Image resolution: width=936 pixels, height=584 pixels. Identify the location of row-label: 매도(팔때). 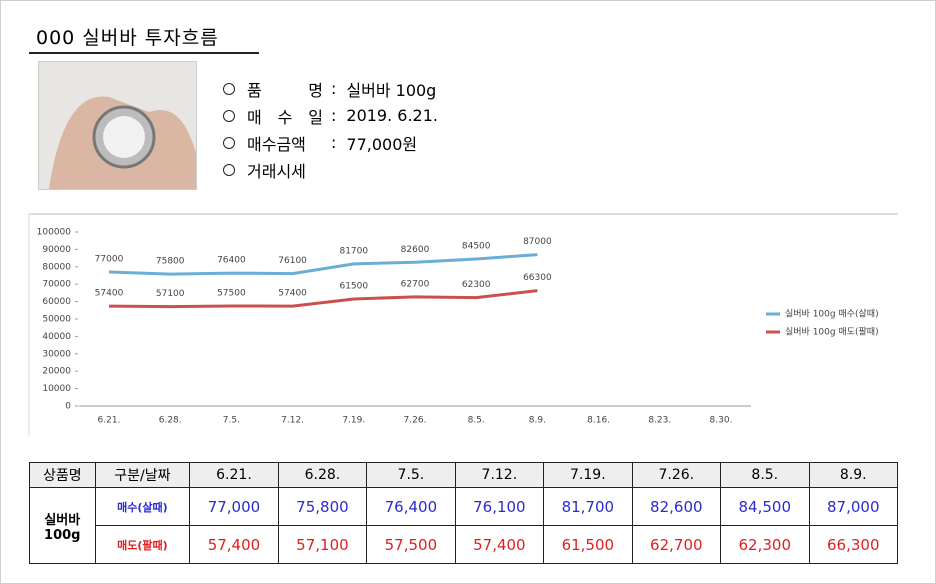
(142, 544).